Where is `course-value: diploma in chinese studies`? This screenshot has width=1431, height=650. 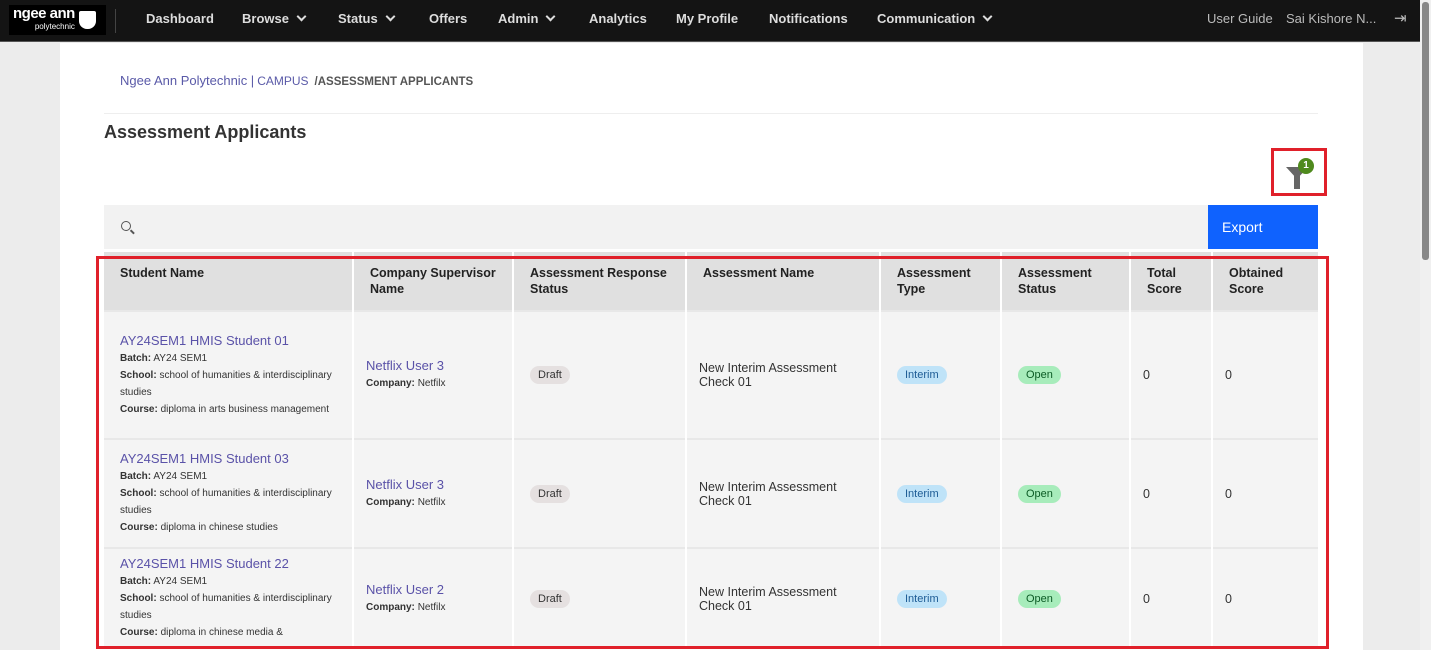
course-value: diploma in chinese studies is located at coordinates (219, 527).